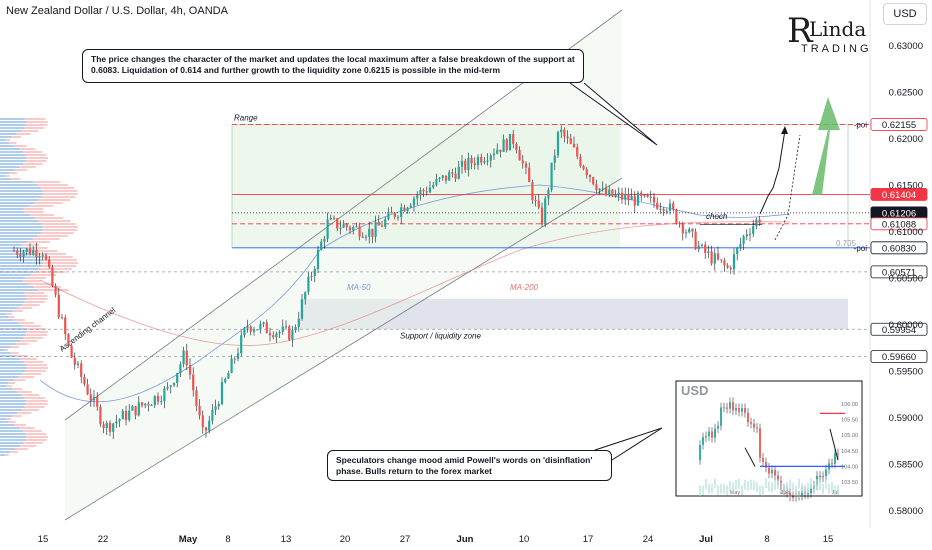  Describe the element at coordinates (188, 539) in the screenshot. I see `x-tick-label: May` at that location.